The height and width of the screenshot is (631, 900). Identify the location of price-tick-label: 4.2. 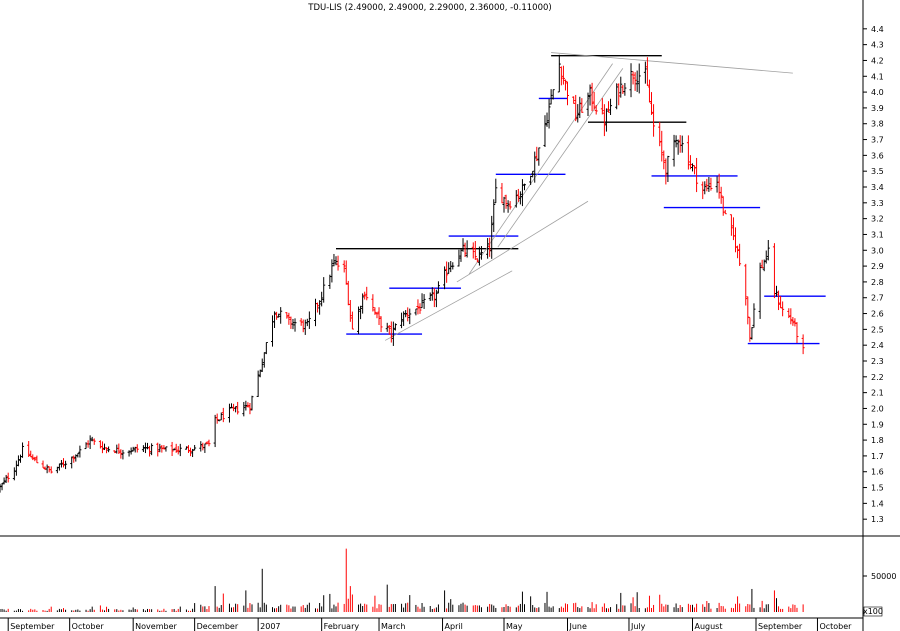
(877, 60).